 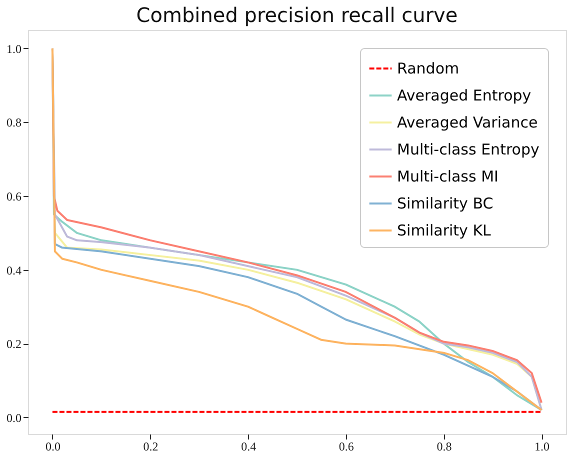 I want to click on chart-title: Combined precision recall curve, so click(x=297, y=15).